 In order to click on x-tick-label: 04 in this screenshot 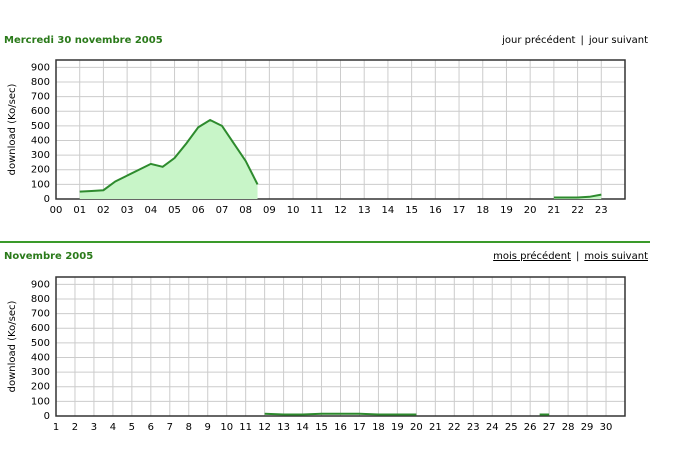, I will do `click(150, 210)`.